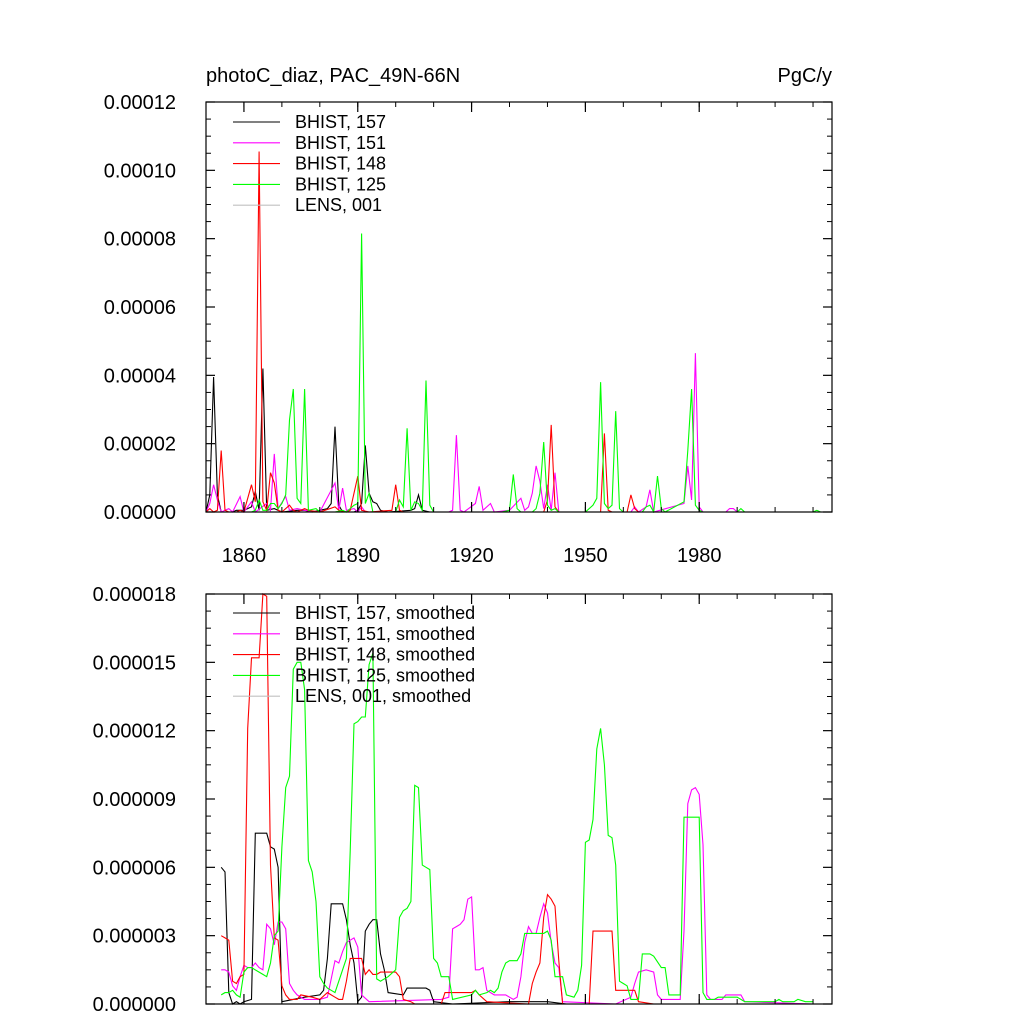  What do you see at coordinates (140, 171) in the screenshot?
I see `y-tick-label: 0.00010` at bounding box center [140, 171].